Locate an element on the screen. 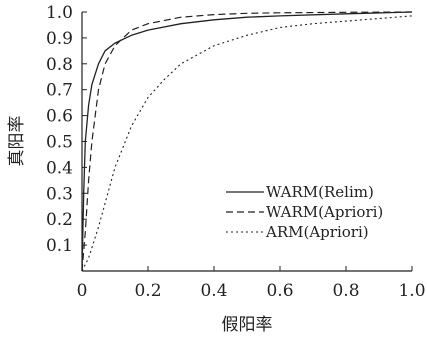 The height and width of the screenshot is (342, 427). y-axis-ticks: 0.1 0.2 0.3 0.4 0.5 0.6 0.7 0.8 0.9 1.0 is located at coordinates (66, 129).